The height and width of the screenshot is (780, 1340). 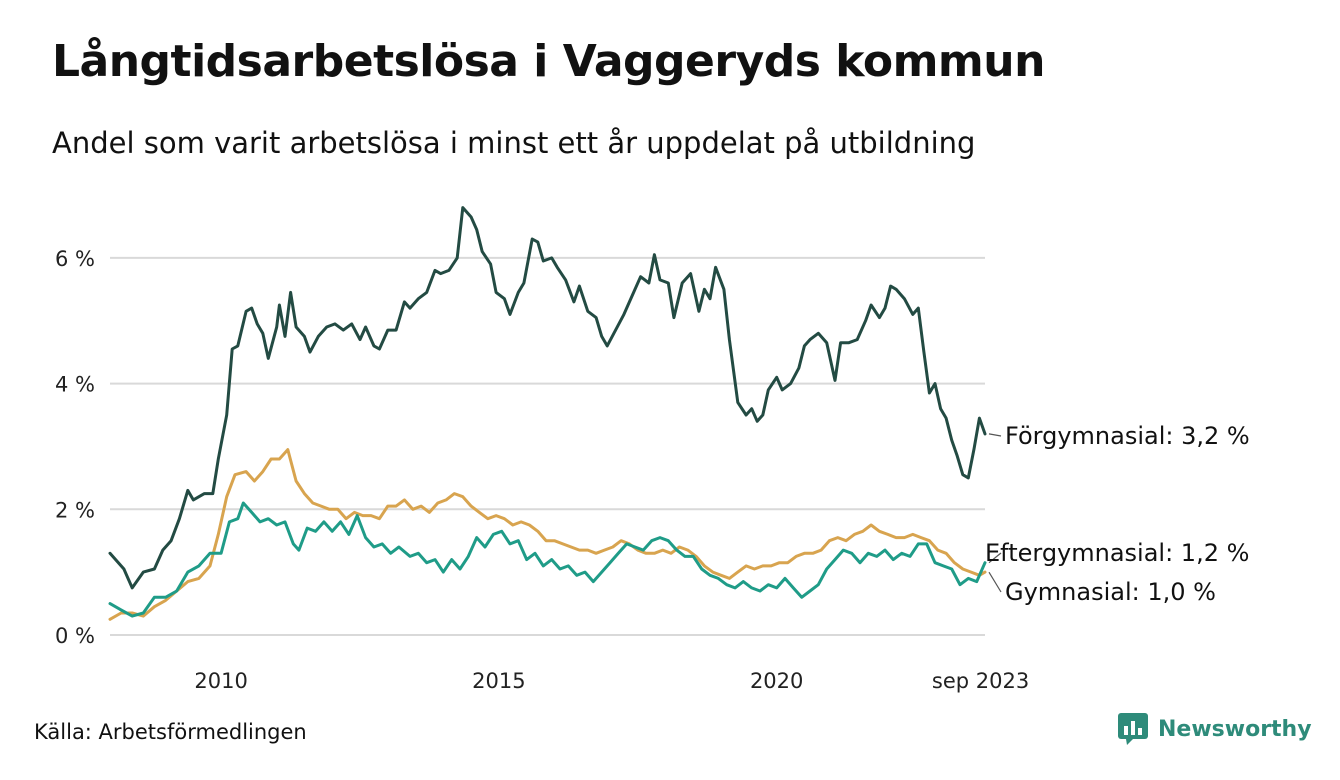 What do you see at coordinates (220, 681) in the screenshot?
I see `x-tick-label: 2010` at bounding box center [220, 681].